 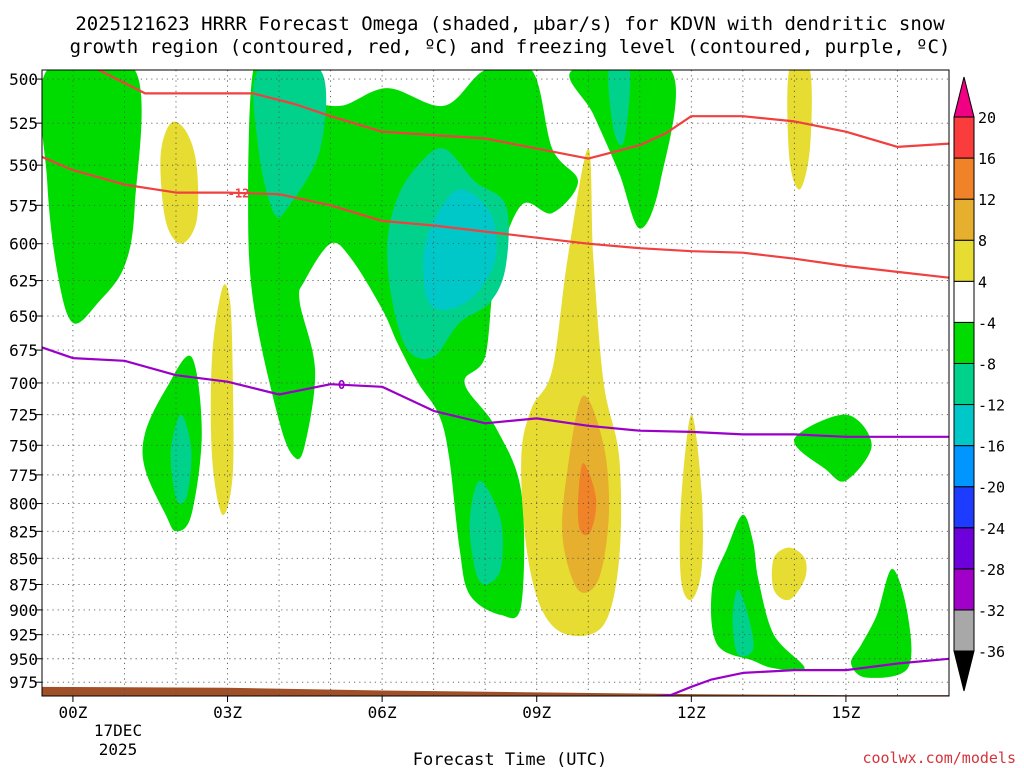 I want to click on omega-region-yellow-left-b, so click(x=222, y=400).